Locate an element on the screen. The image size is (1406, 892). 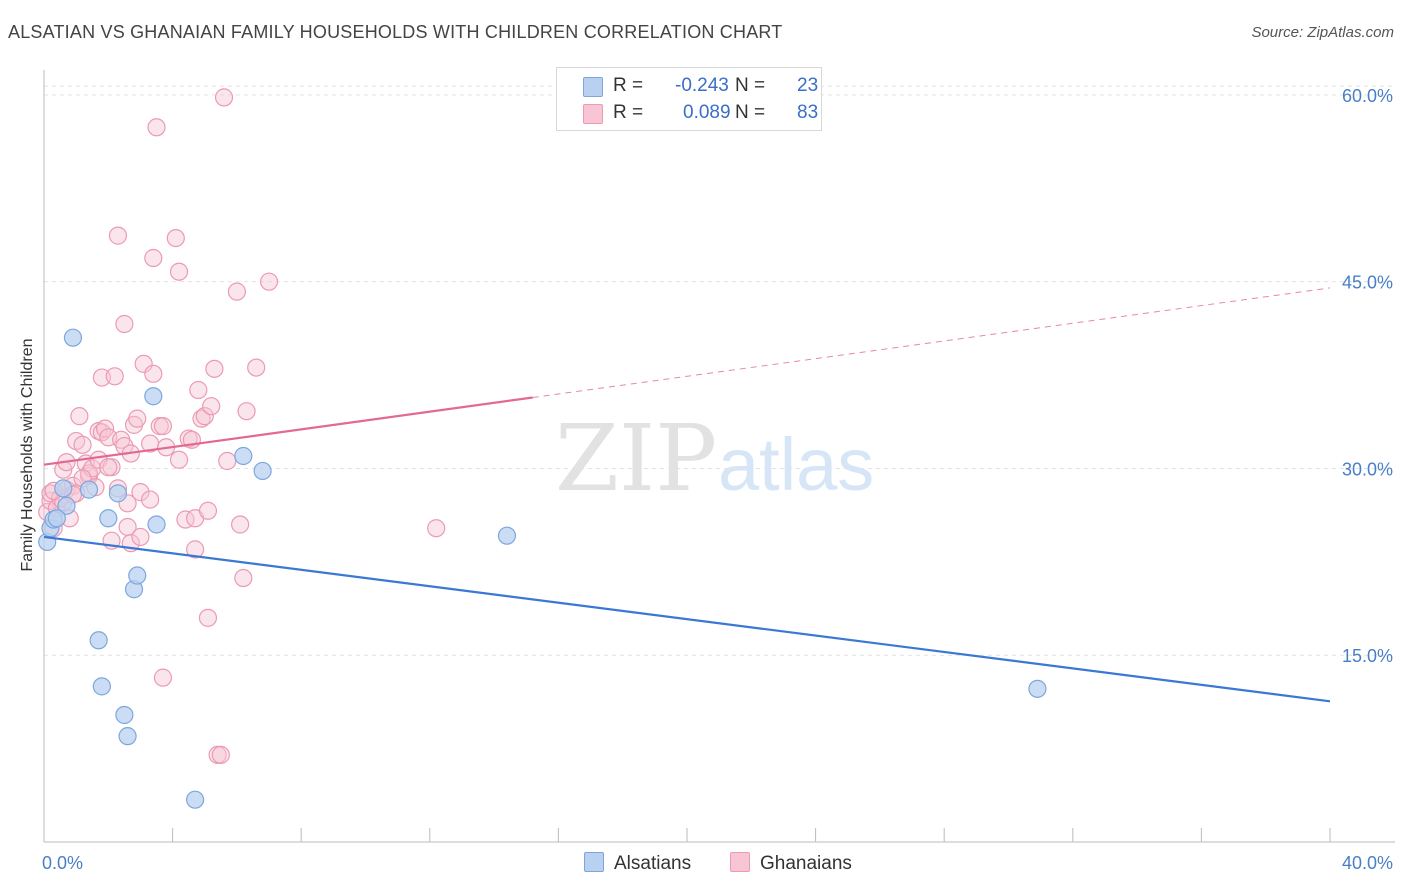
y-tick-label: 15.0% is located at coordinates (1367, 656).